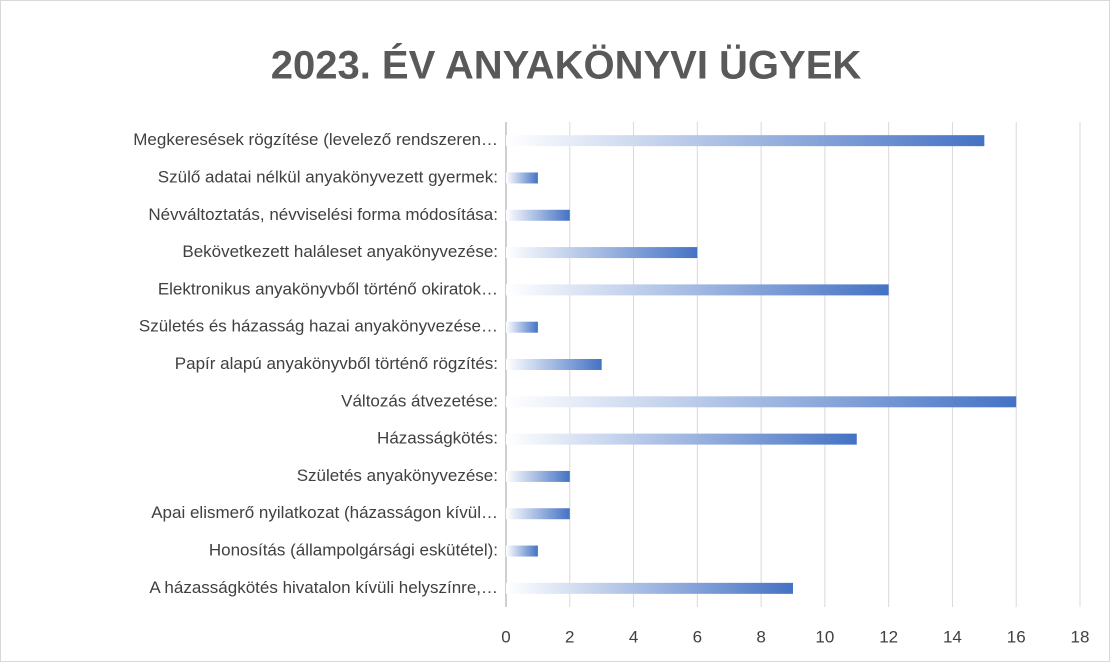  I want to click on y-tick-label: Bekövetkezett haláleset anyakönyvezése:, so click(340, 251).